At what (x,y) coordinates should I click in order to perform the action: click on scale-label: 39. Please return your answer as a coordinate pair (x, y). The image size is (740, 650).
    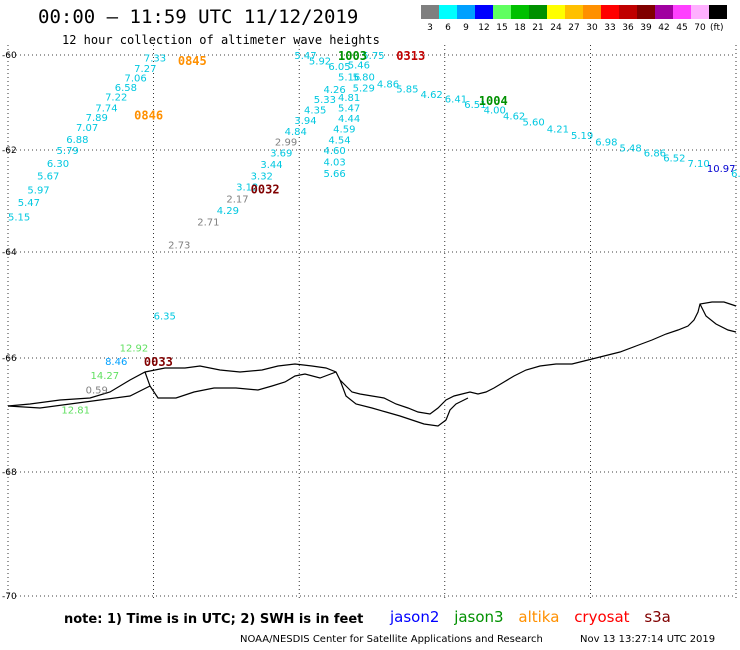
    Looking at the image, I should click on (646, 28).